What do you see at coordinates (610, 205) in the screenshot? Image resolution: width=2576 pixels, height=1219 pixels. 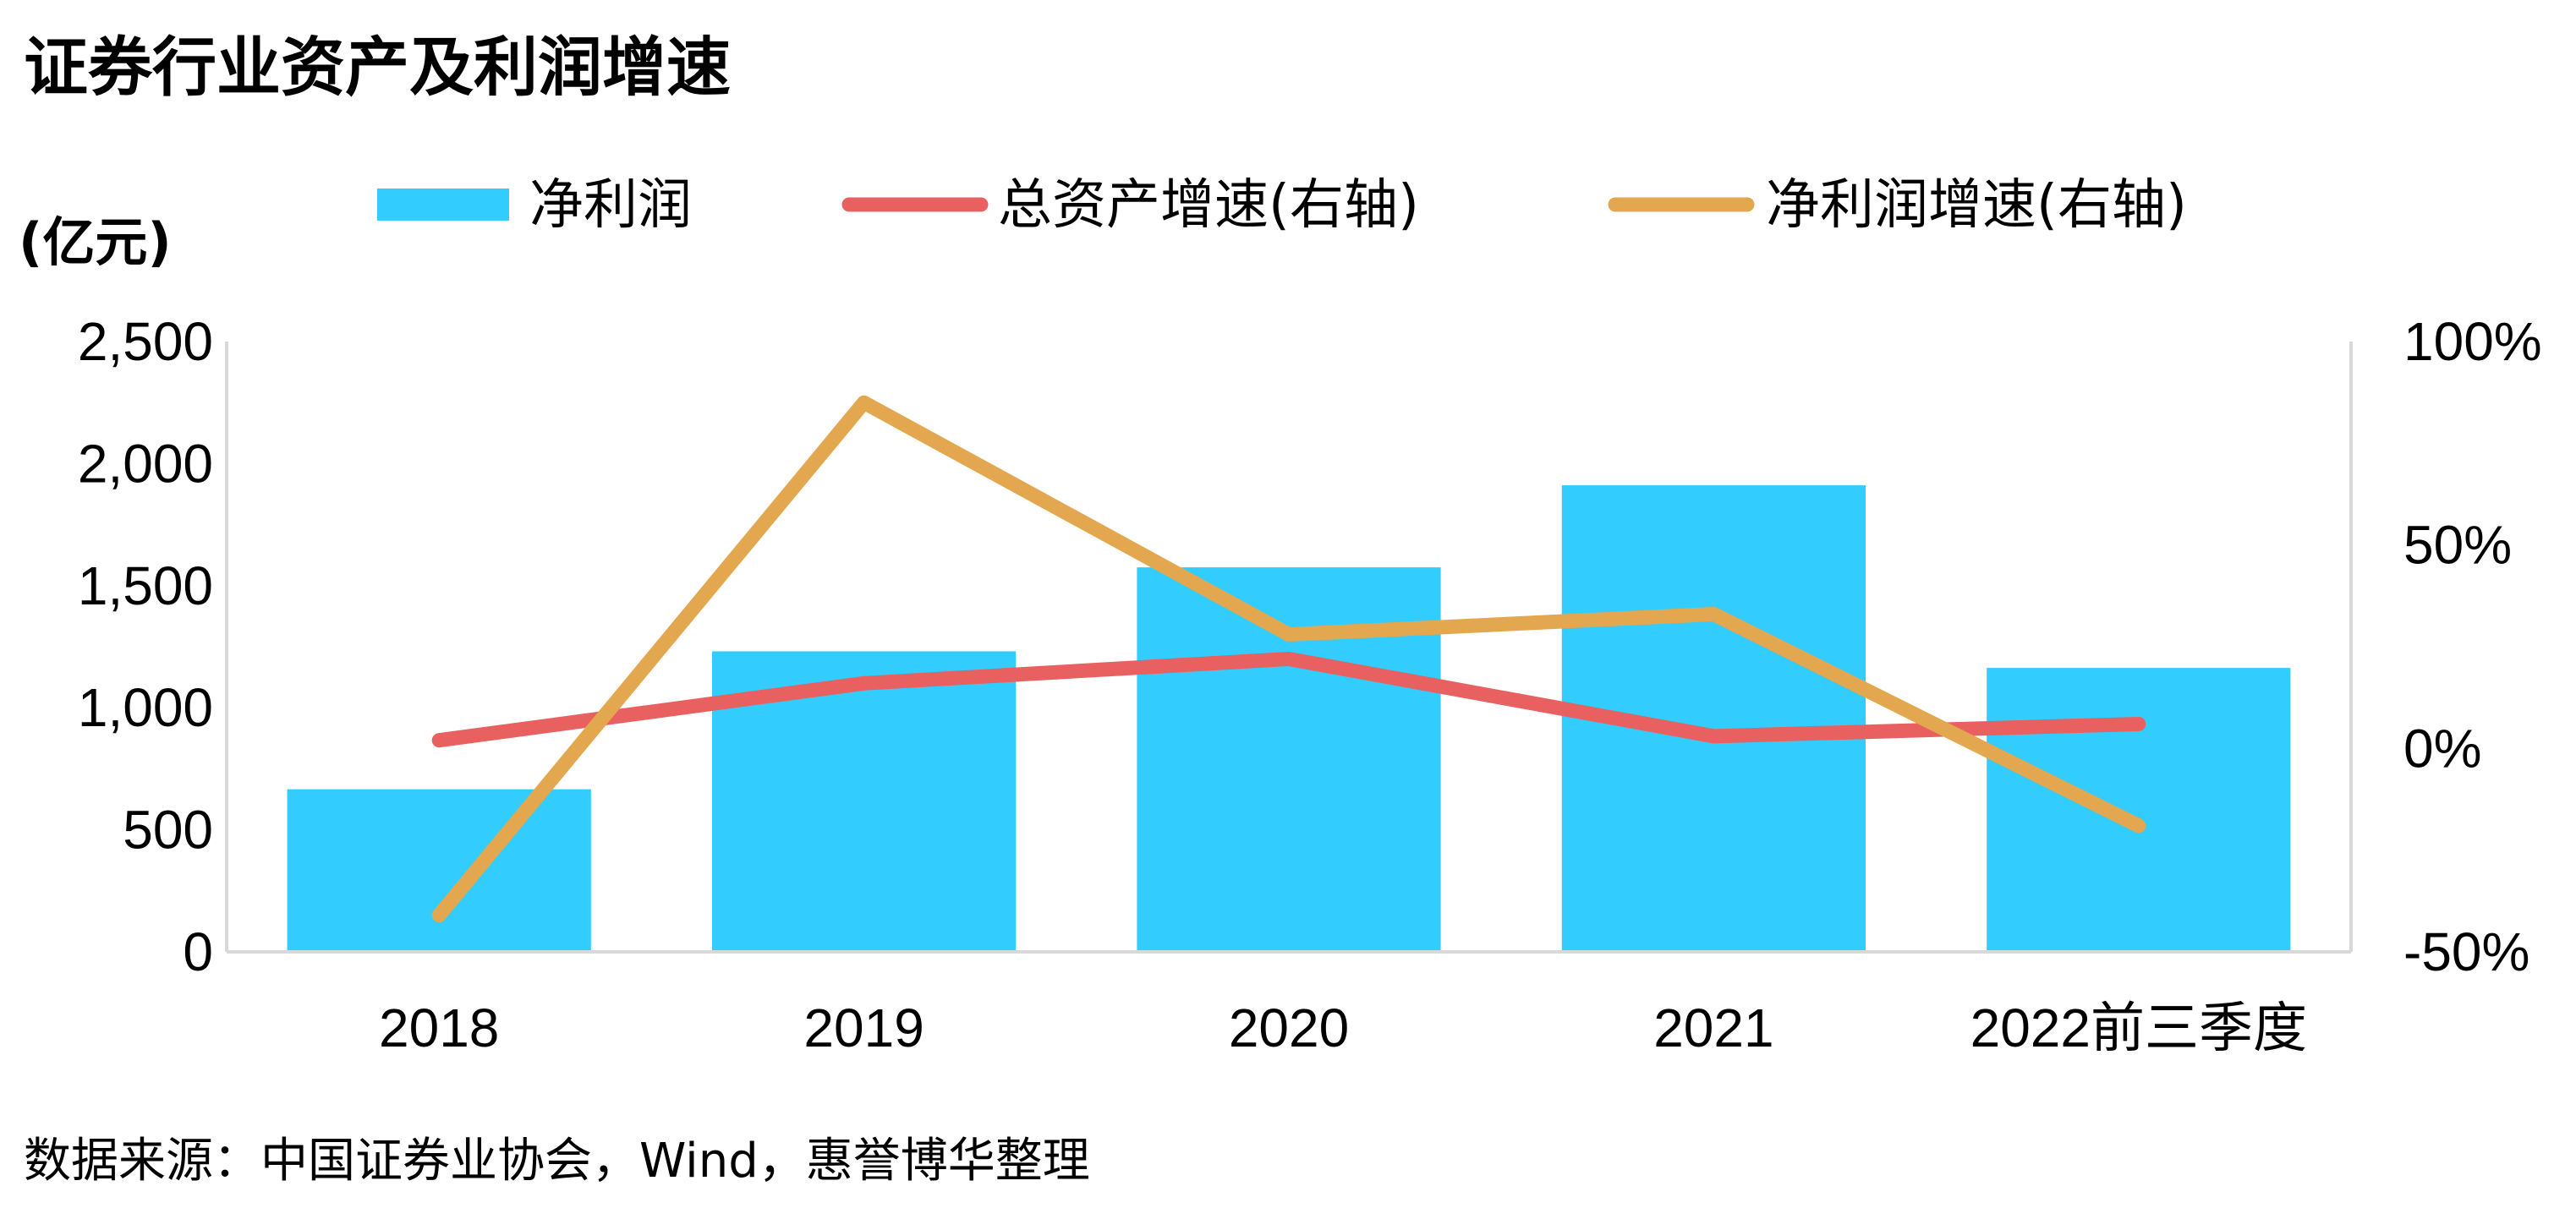 I see `legend-label: 净利润` at bounding box center [610, 205].